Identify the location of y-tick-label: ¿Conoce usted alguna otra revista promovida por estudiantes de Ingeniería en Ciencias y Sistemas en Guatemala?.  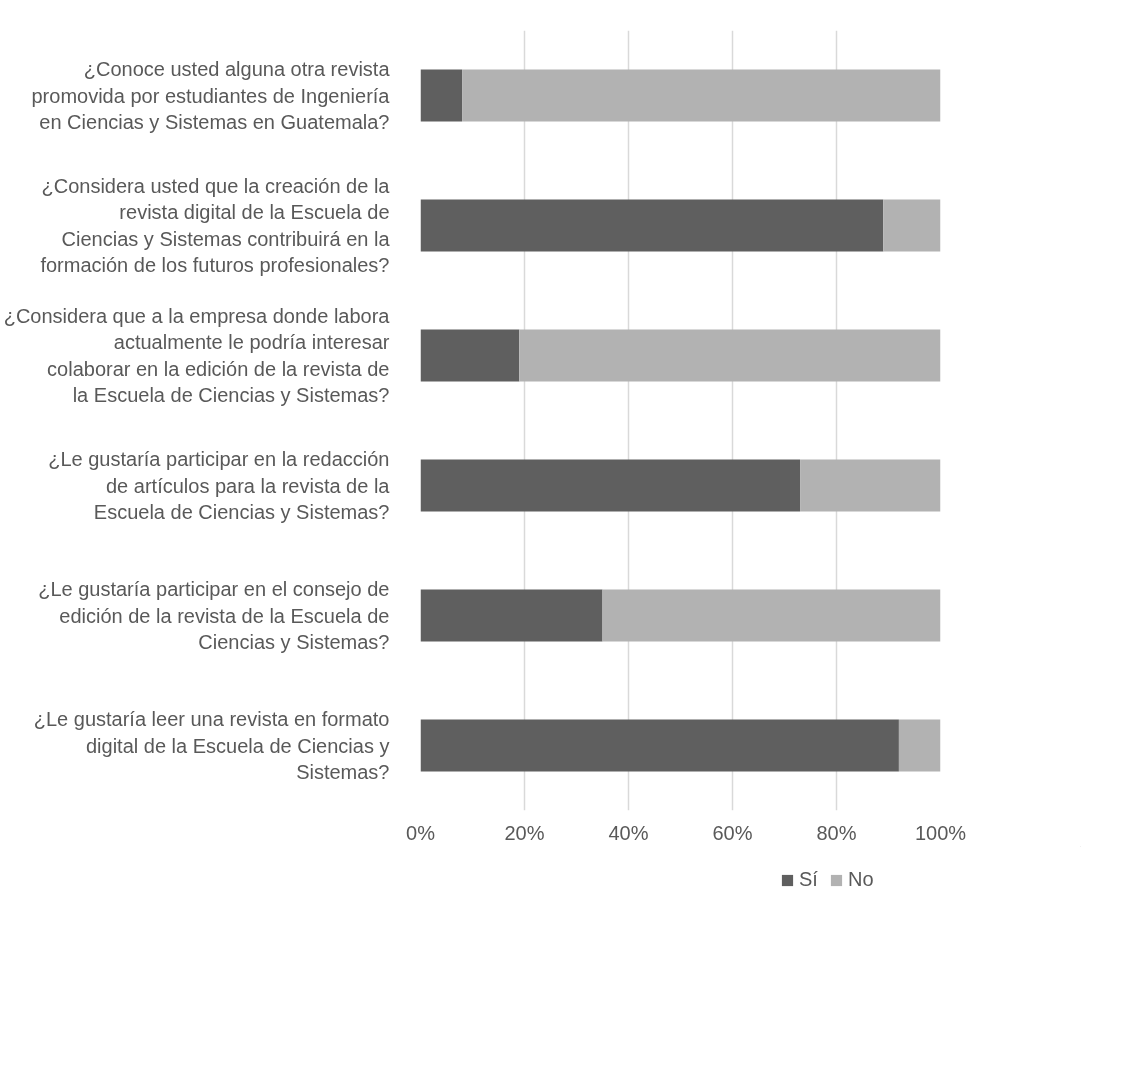
(211, 95).